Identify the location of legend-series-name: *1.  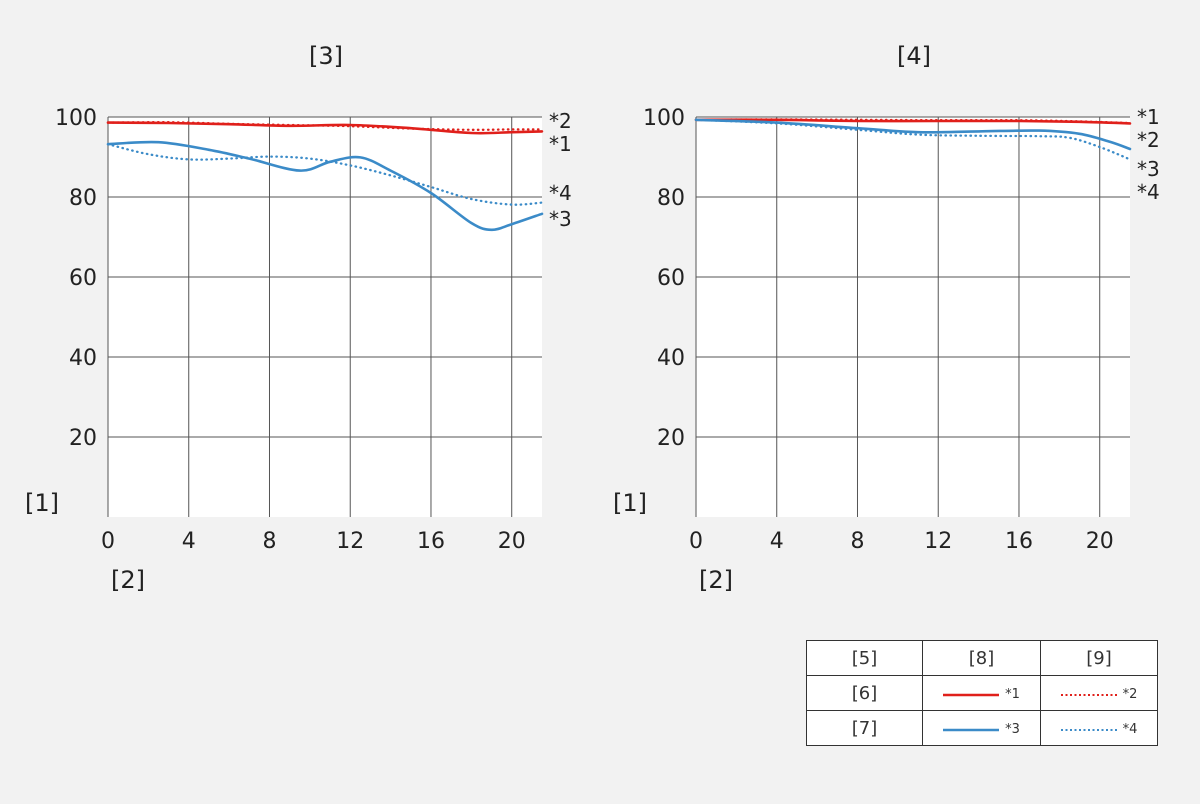
(1012, 694).